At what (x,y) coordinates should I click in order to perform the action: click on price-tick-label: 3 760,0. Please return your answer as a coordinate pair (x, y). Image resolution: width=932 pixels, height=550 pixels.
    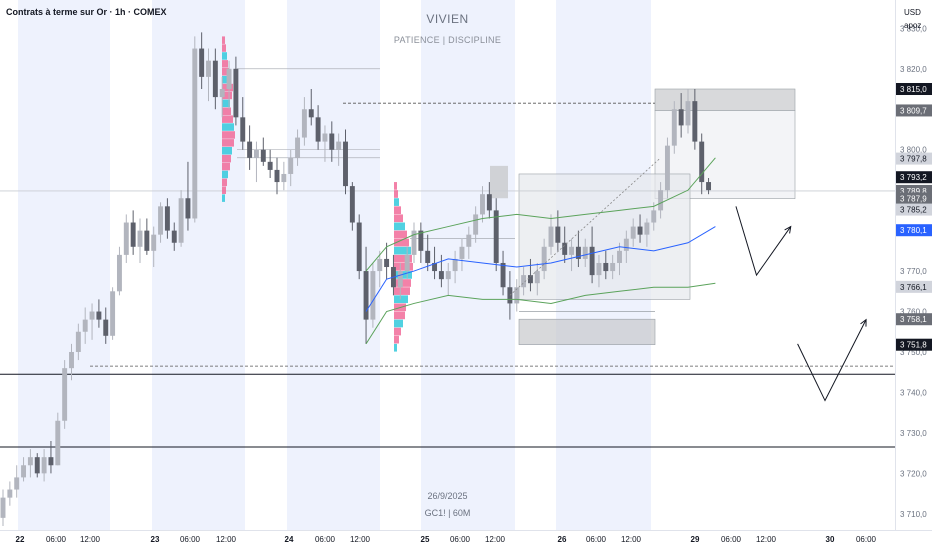
    Looking at the image, I should click on (913, 312).